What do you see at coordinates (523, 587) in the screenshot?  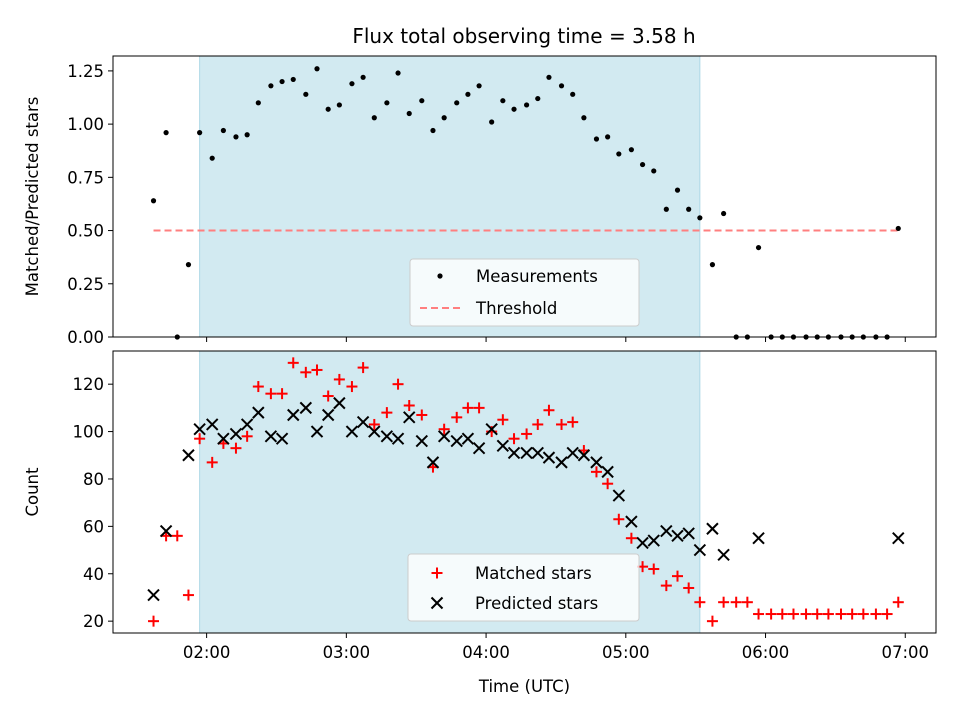 I see `legend-bottom: Matched stars Predicted stars` at bounding box center [523, 587].